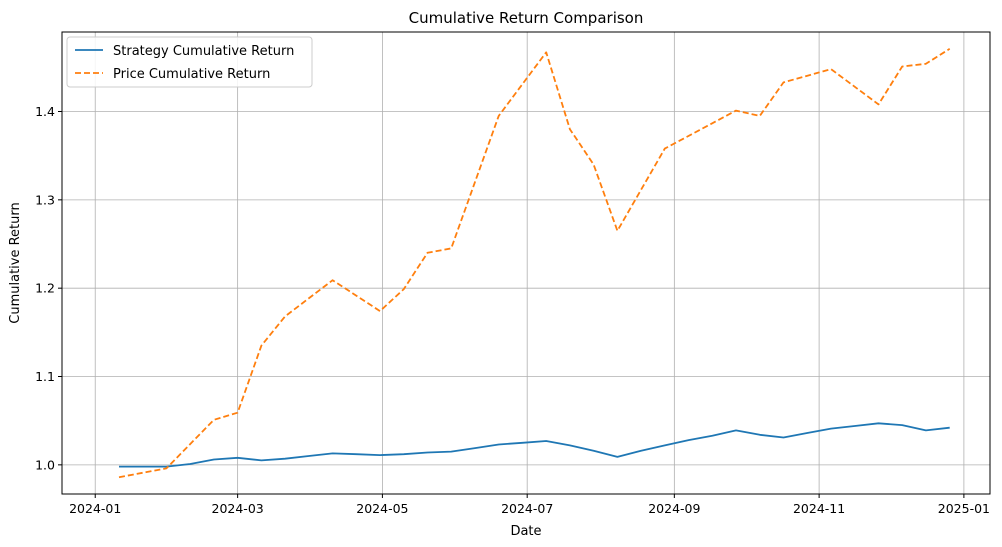 The height and width of the screenshot is (547, 1002). I want to click on y-axis-label: Cumulative Return, so click(15, 262).